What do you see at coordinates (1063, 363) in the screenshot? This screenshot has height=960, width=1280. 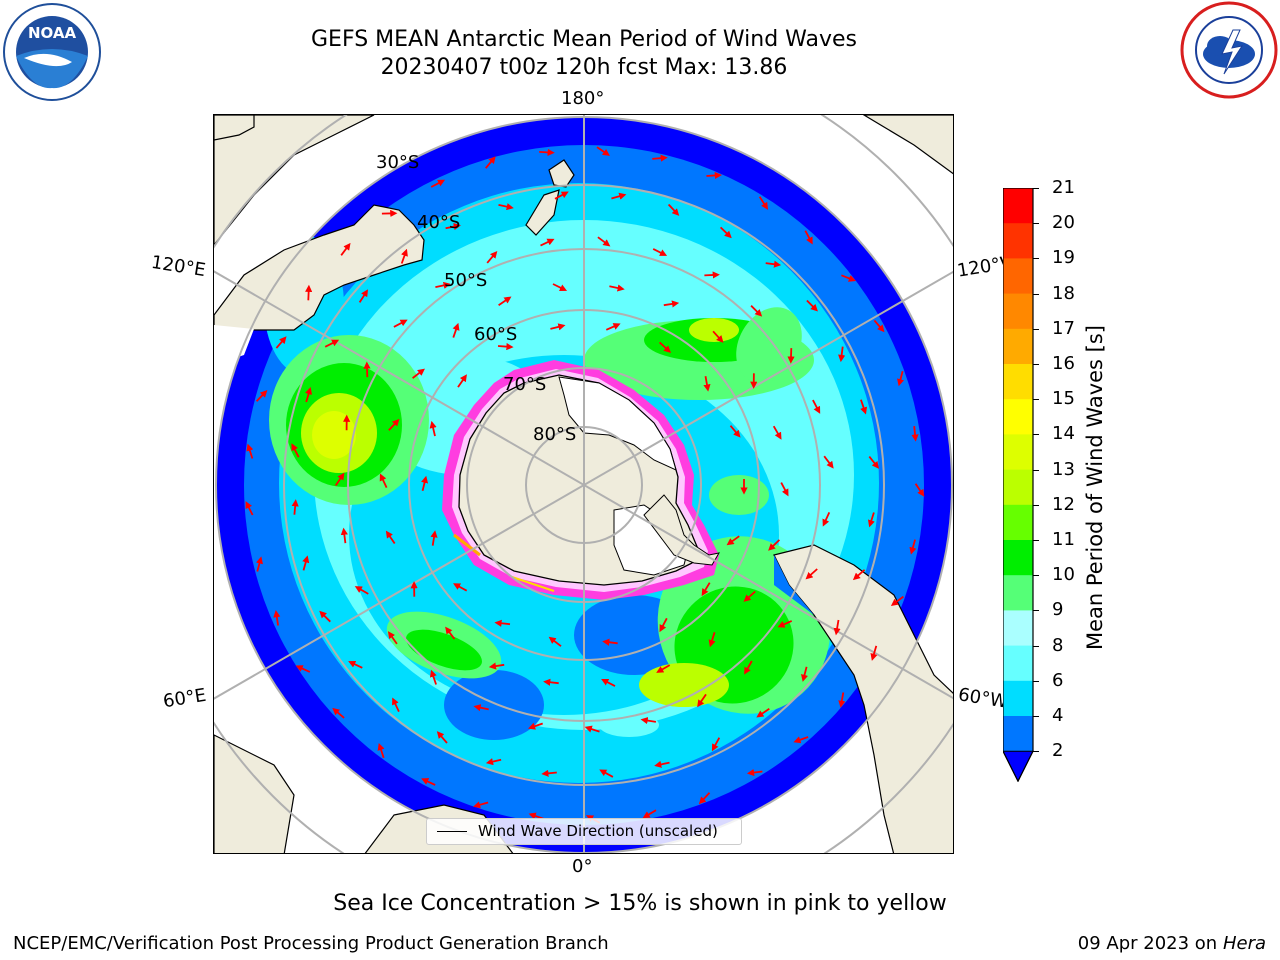 I see `colorbar-tick-label: 16` at bounding box center [1063, 363].